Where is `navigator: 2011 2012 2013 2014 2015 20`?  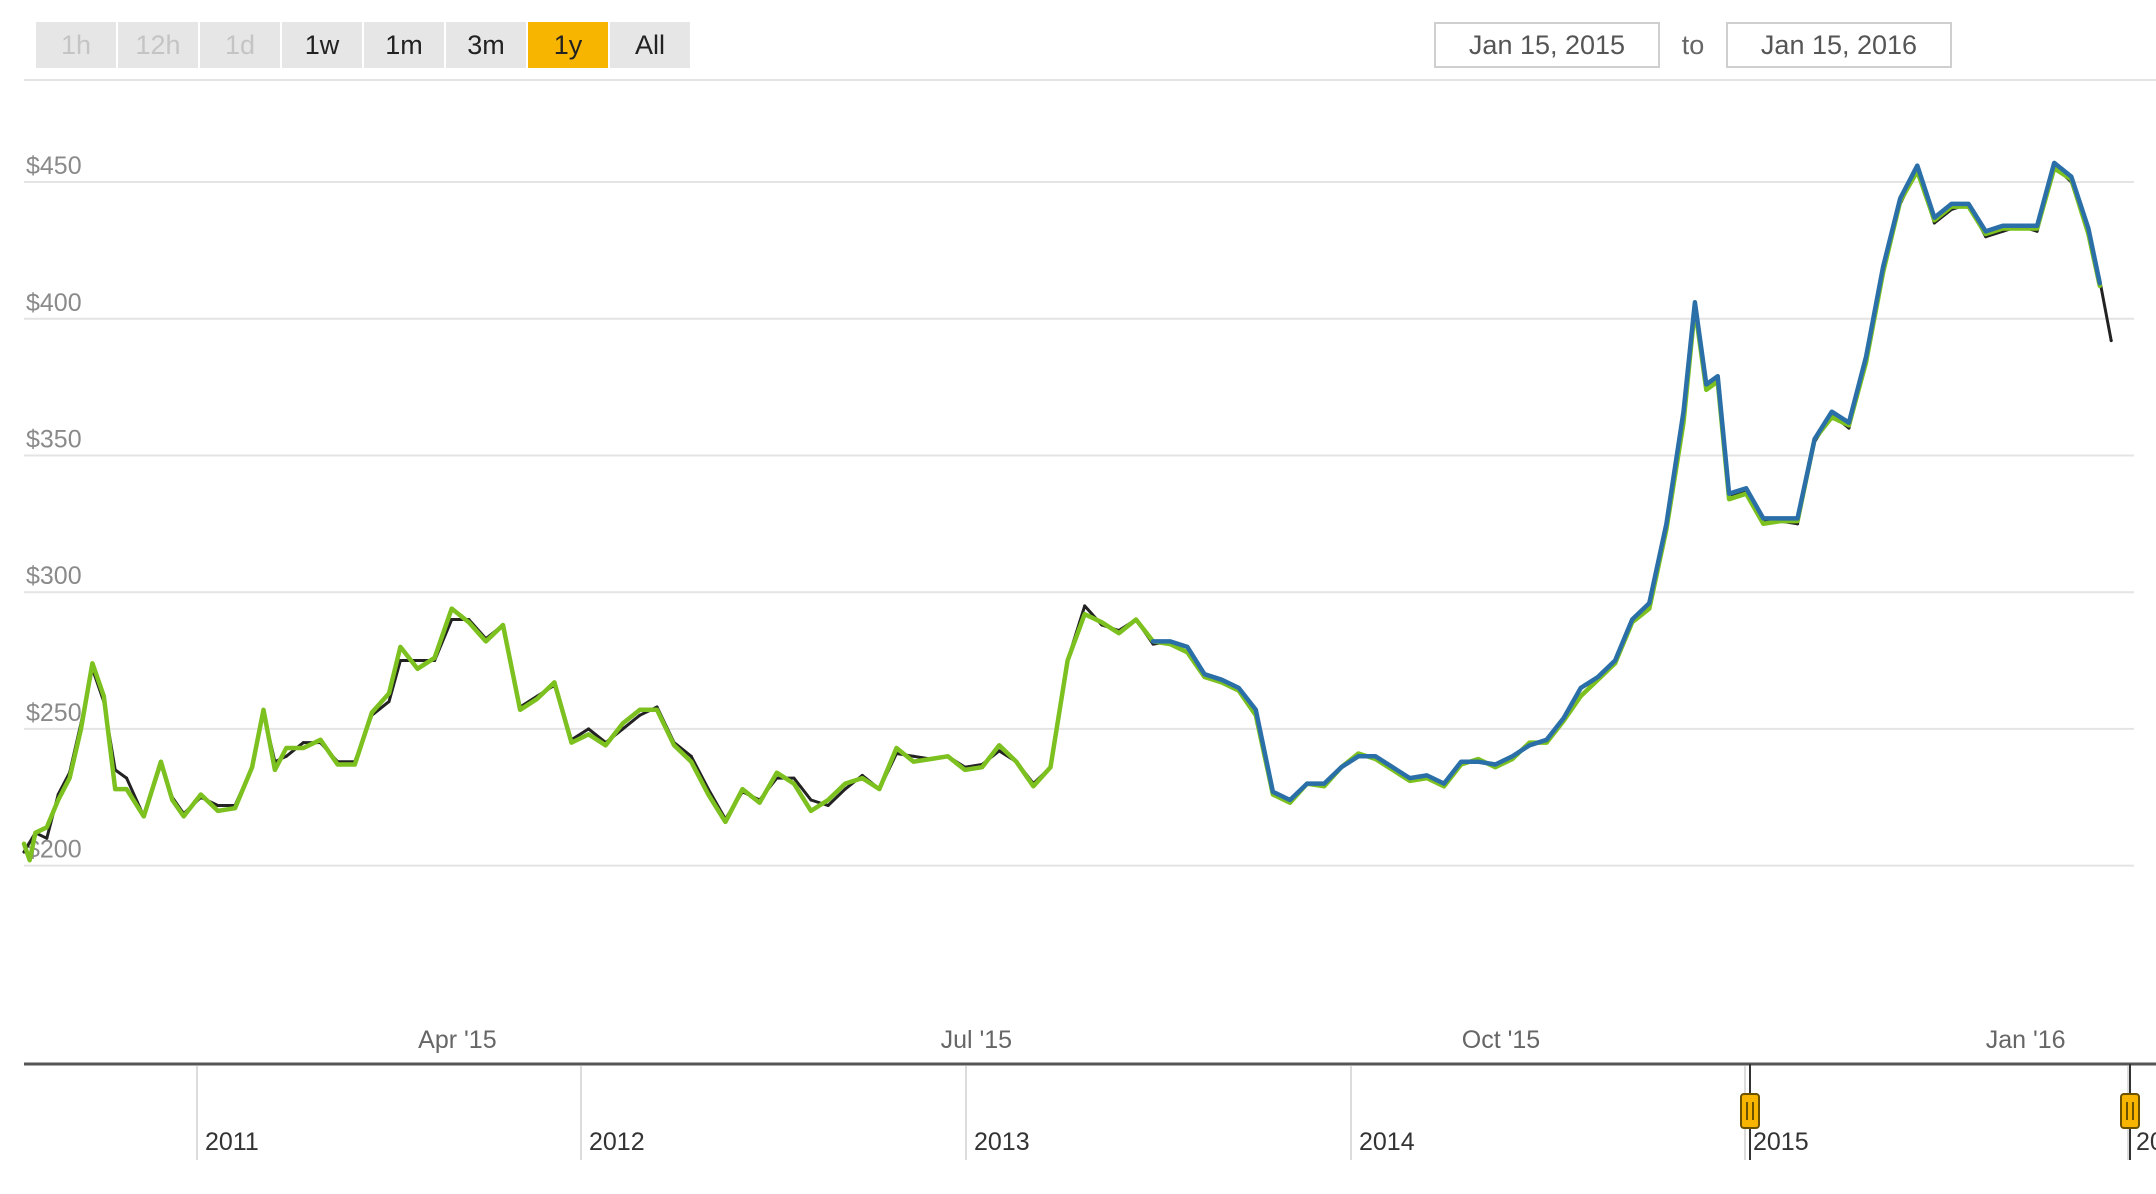
navigator: 2011 2012 2013 2014 2015 20 is located at coordinates (1090, 1111).